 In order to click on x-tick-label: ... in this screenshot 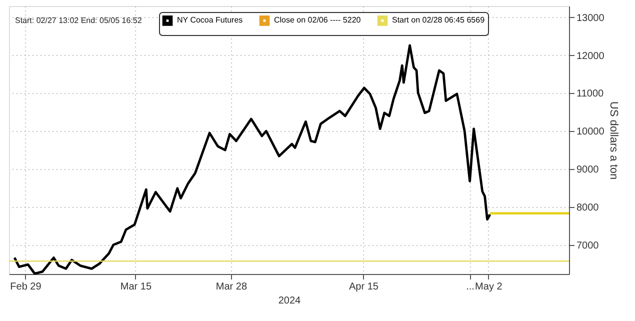, I will do `click(470, 287)`.